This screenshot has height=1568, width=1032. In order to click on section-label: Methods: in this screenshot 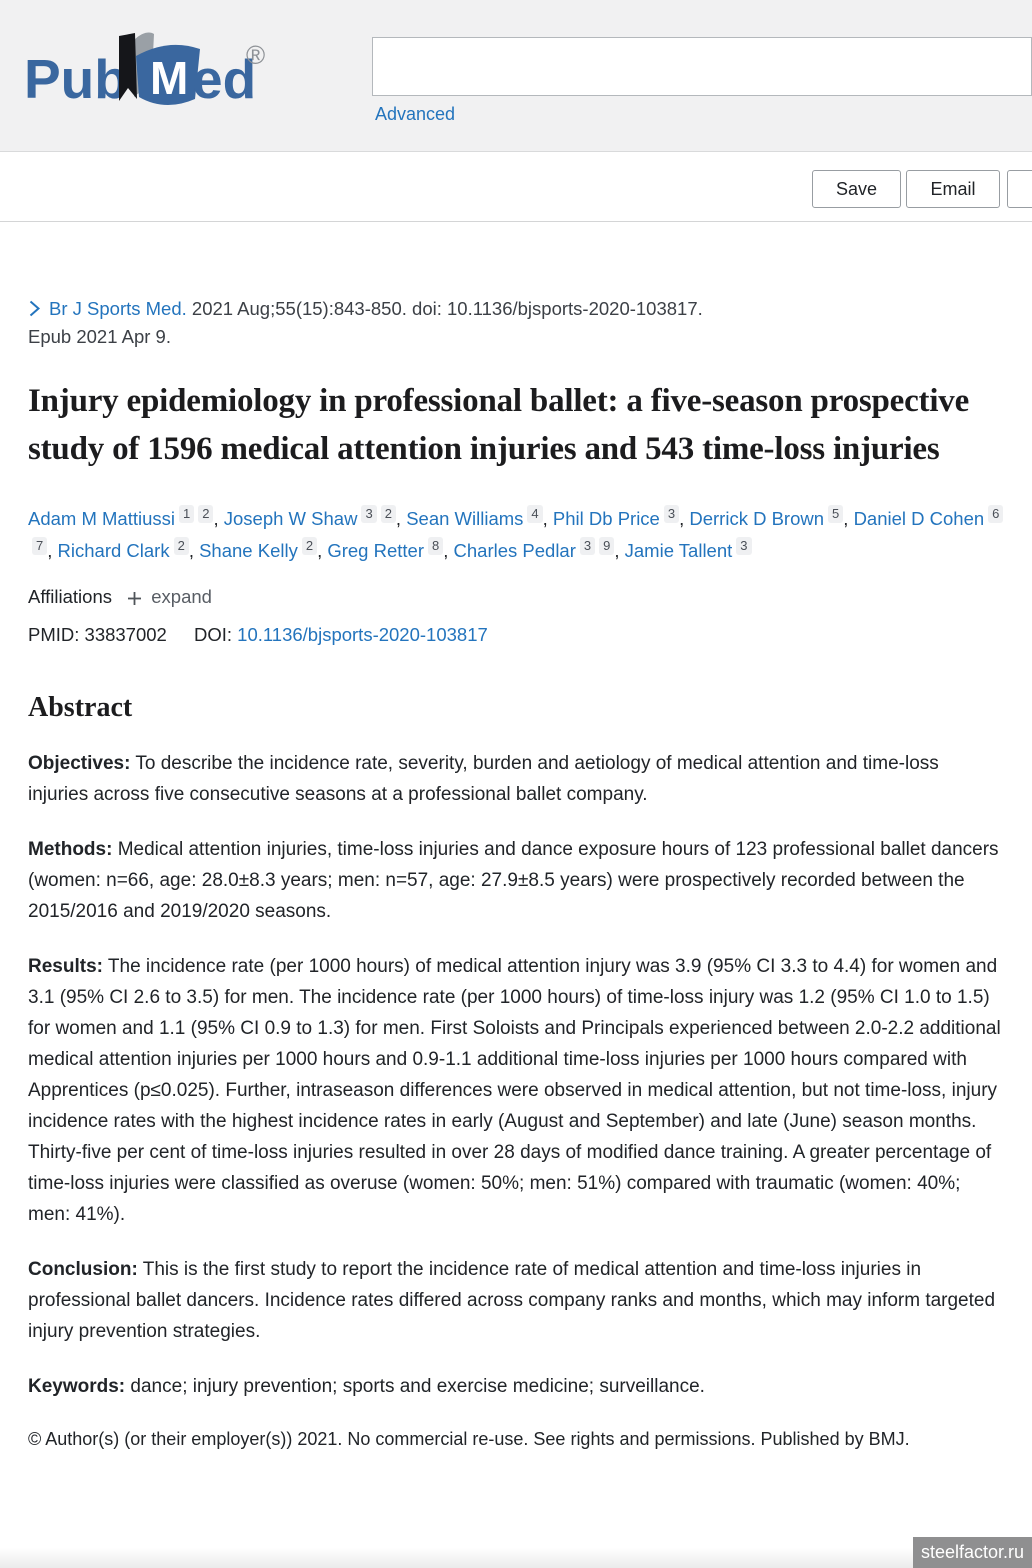, I will do `click(70, 849)`.